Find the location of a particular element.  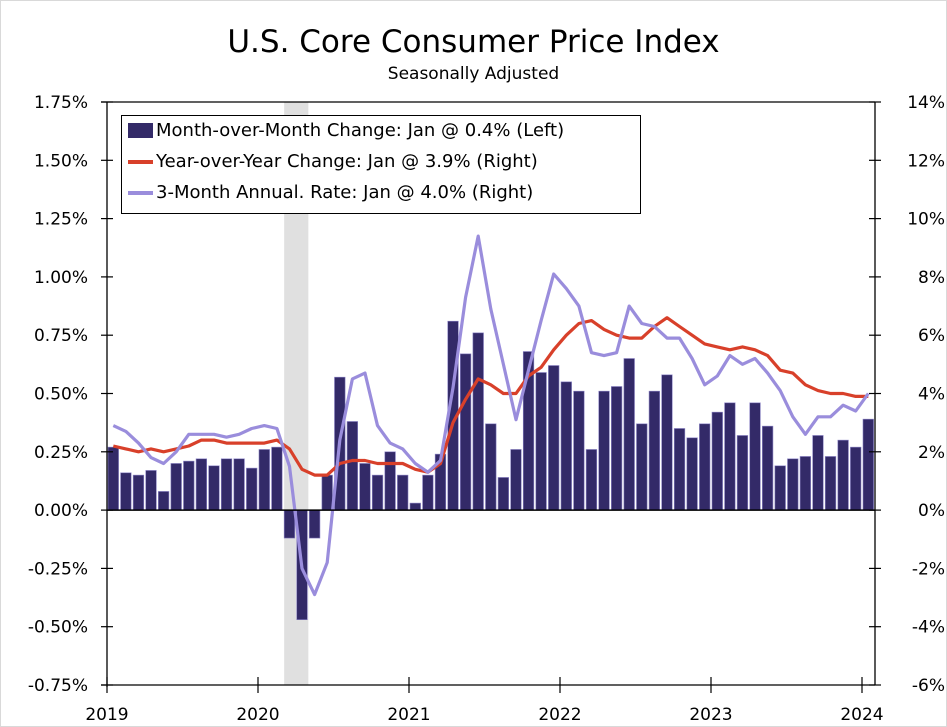

chart-subtitle: Seasonally Adjusted is located at coordinates (473, 74).